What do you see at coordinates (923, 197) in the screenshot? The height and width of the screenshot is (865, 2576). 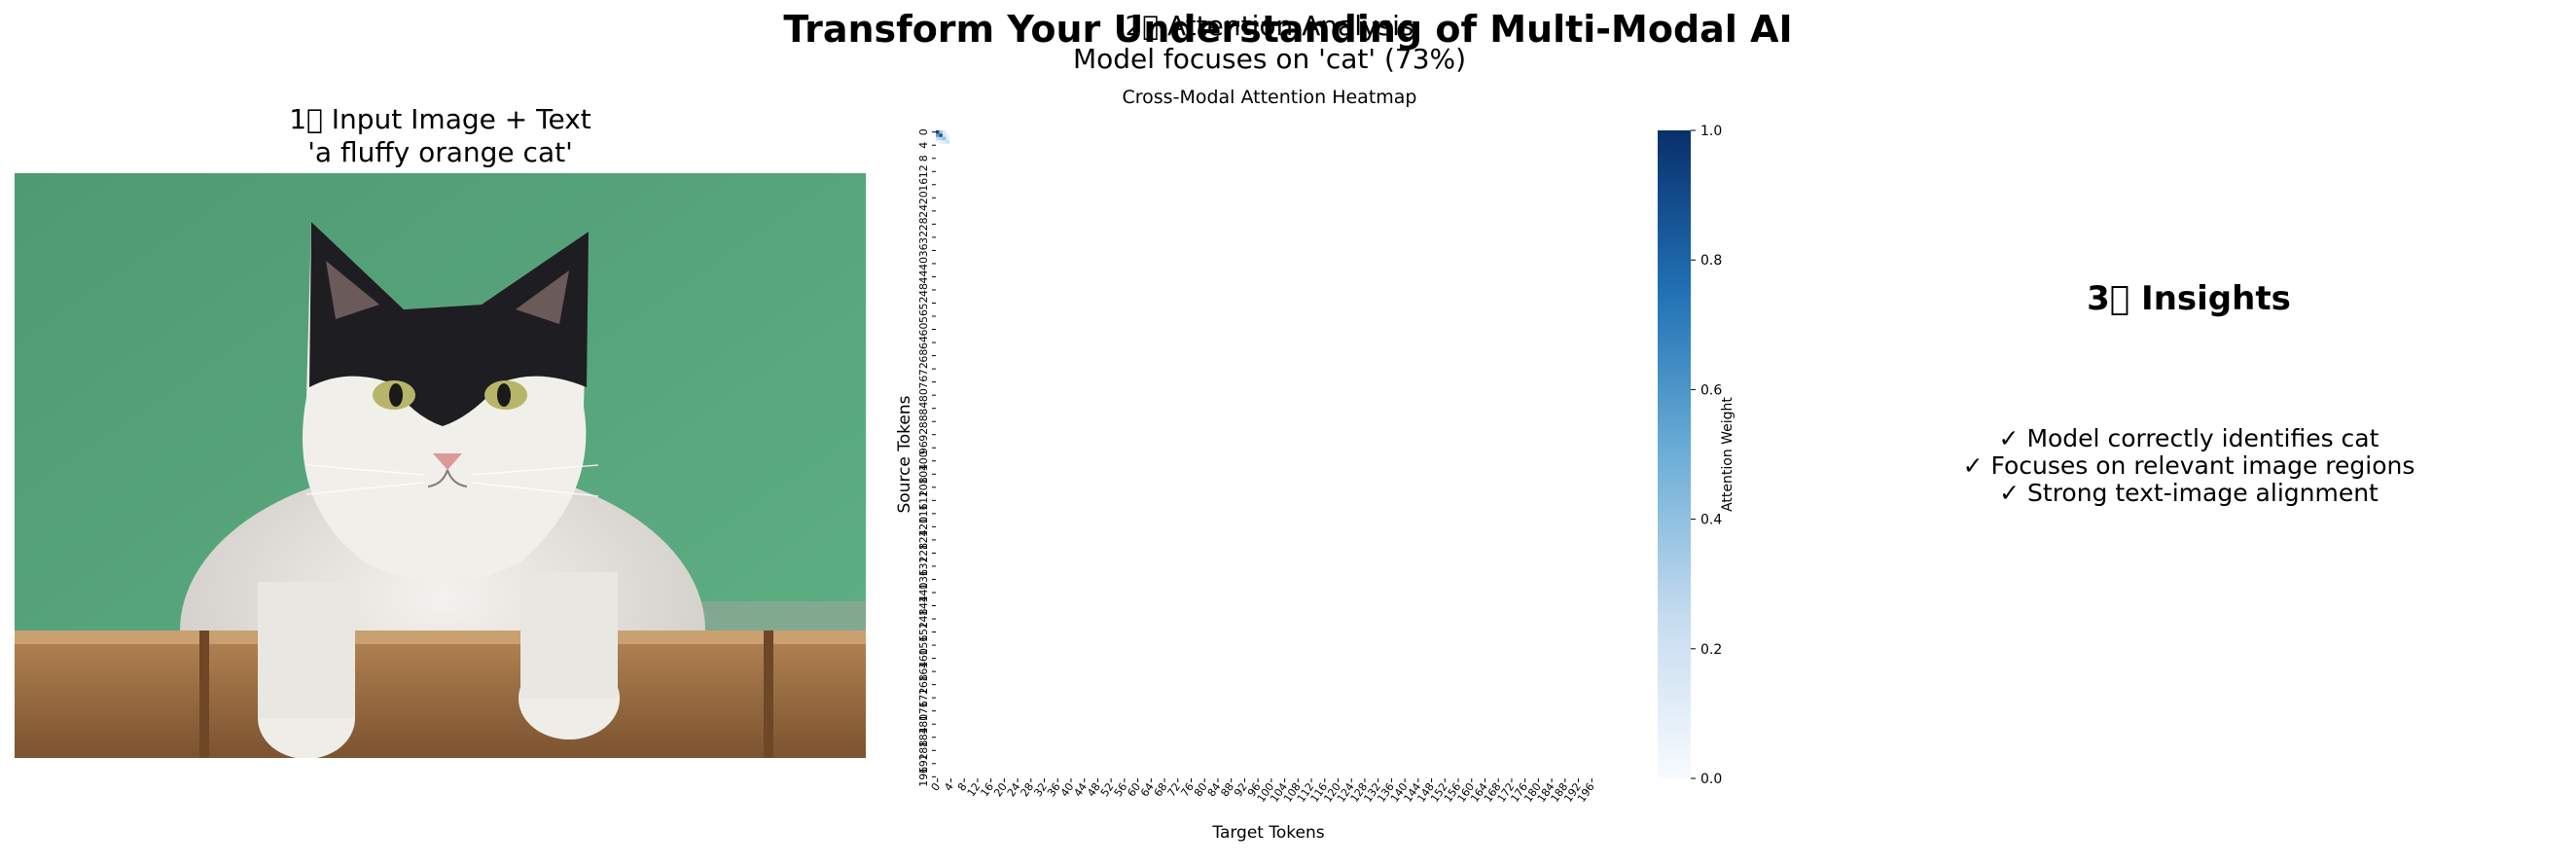 I see `y-tick-label: 20` at bounding box center [923, 197].